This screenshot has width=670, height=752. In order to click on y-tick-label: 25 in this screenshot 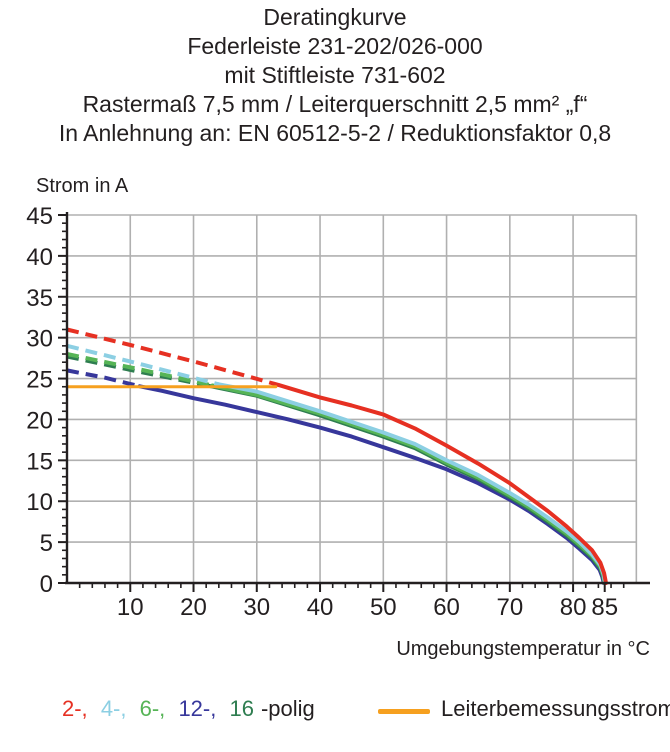, I will do `click(39, 380)`.